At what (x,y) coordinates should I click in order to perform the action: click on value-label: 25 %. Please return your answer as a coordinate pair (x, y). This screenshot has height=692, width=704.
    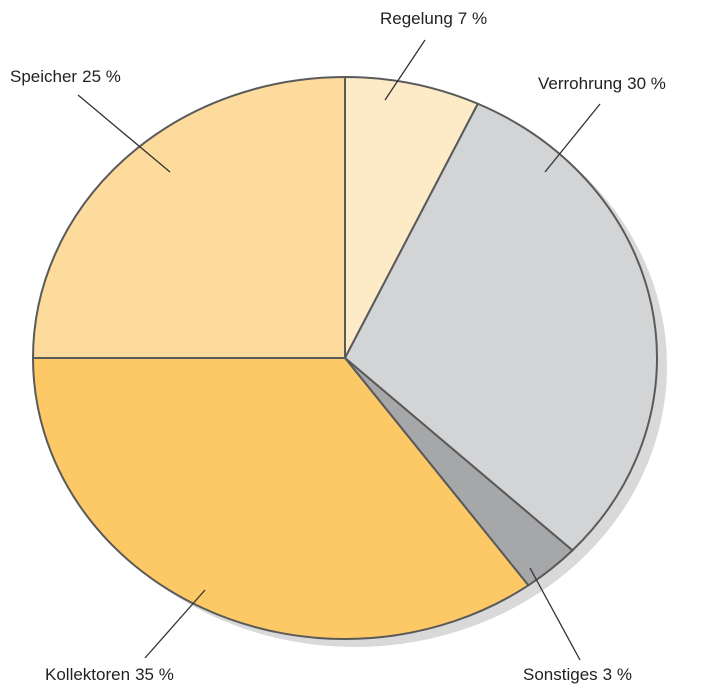
    Looking at the image, I should click on (101, 76).